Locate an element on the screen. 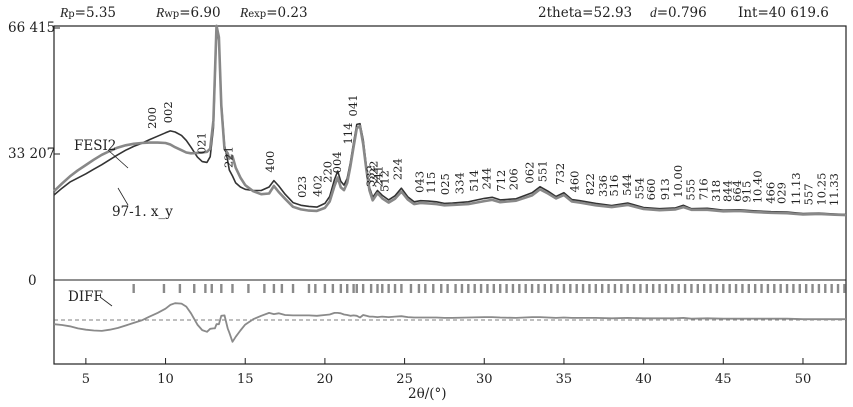  hkl-label: 466 is located at coordinates (770, 193).